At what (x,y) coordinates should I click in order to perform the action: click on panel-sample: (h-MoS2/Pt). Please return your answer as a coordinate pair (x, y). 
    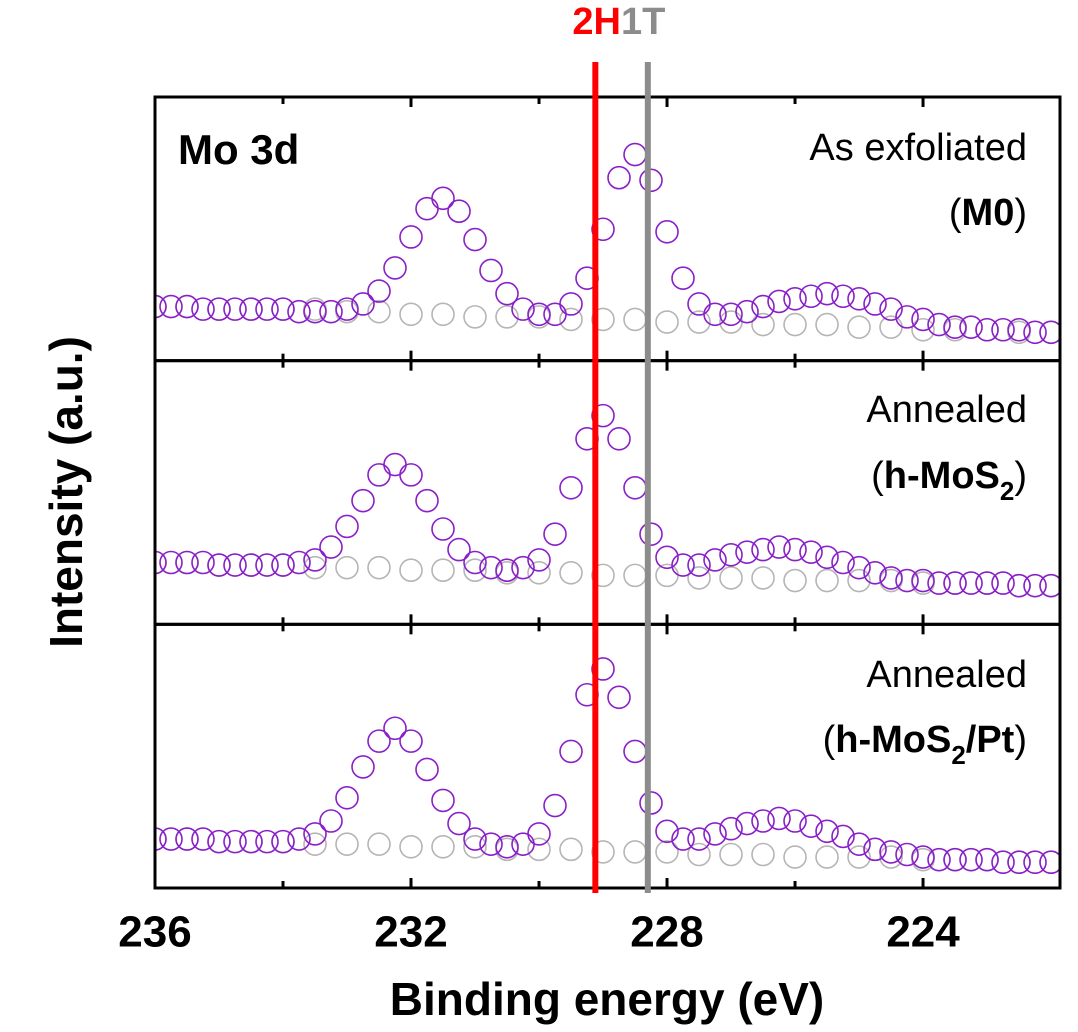
    Looking at the image, I should click on (925, 744).